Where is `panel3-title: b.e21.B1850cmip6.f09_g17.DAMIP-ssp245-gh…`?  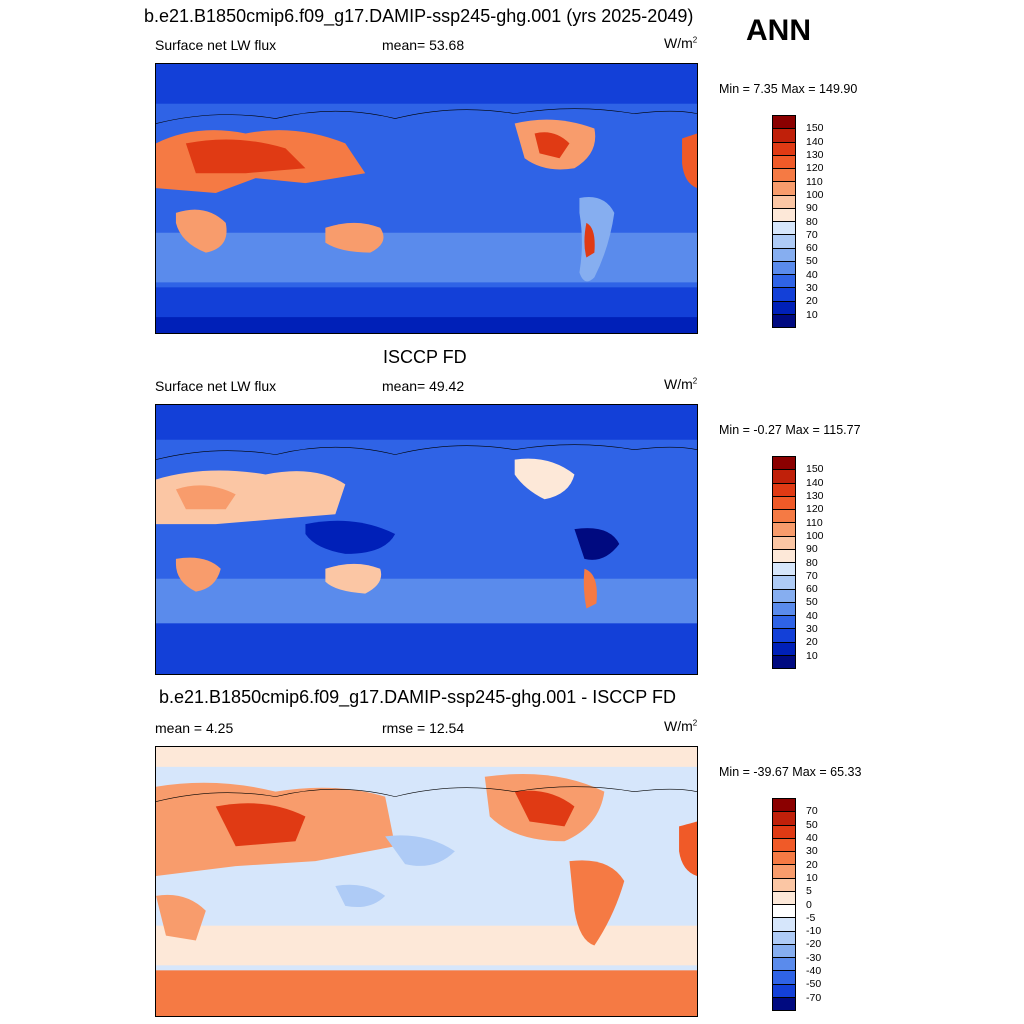
panel3-title: b.e21.B1850cmip6.f09_g17.DAMIP-ssp245-gh… is located at coordinates (417, 697).